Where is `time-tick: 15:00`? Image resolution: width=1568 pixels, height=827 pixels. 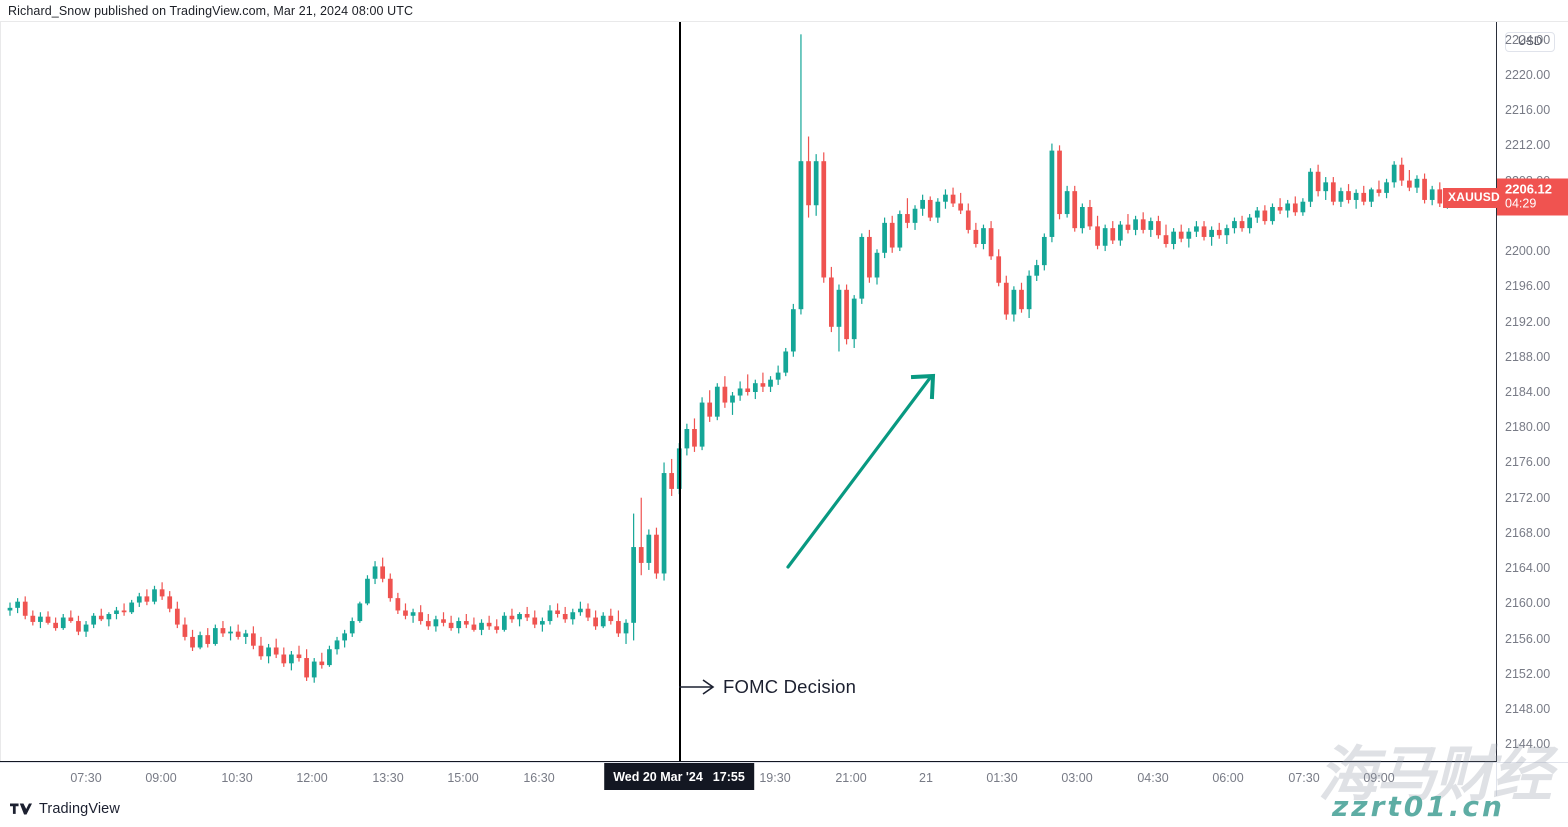 time-tick: 15:00 is located at coordinates (463, 778).